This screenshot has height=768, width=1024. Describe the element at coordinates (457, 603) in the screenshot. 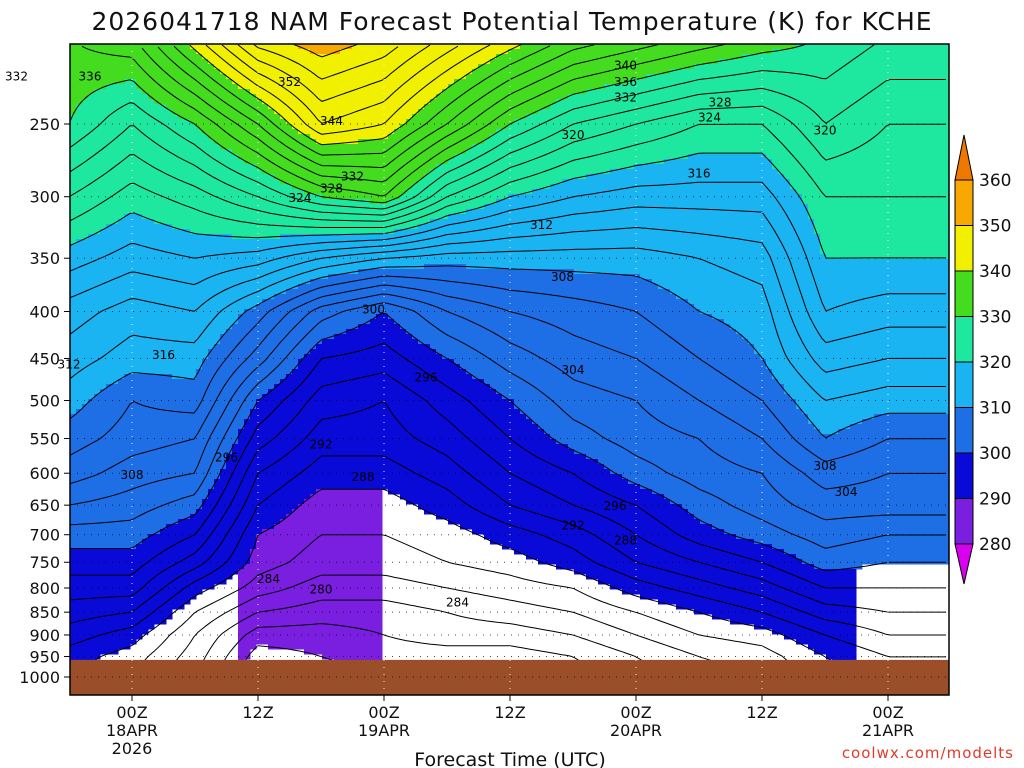

I see `contour-label: 284` at that location.